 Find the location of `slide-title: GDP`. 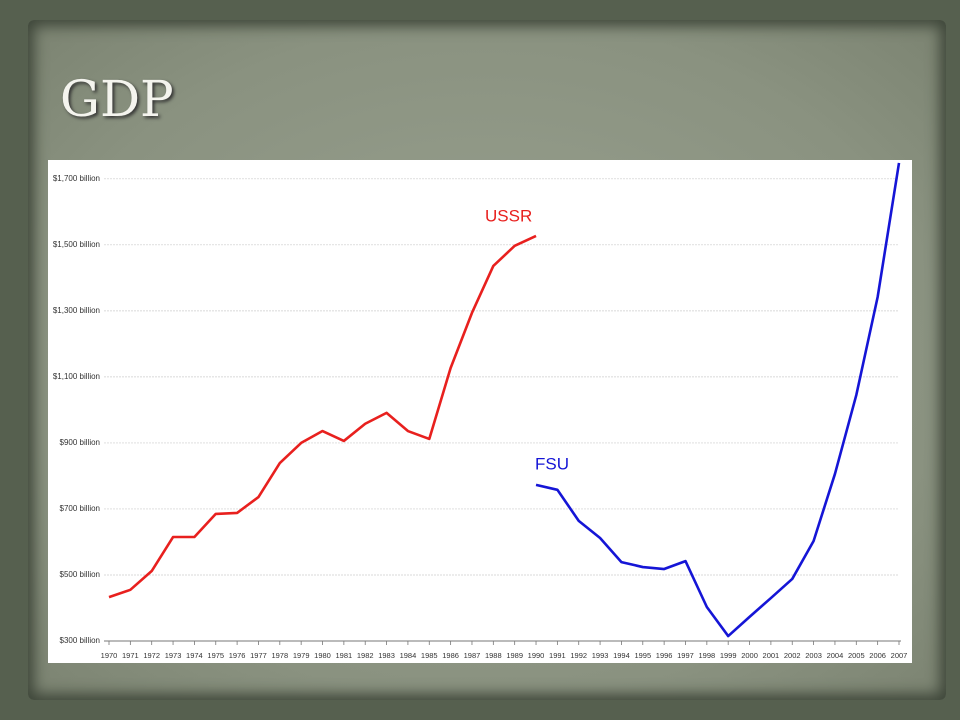

slide-title: GDP is located at coordinates (117, 99).